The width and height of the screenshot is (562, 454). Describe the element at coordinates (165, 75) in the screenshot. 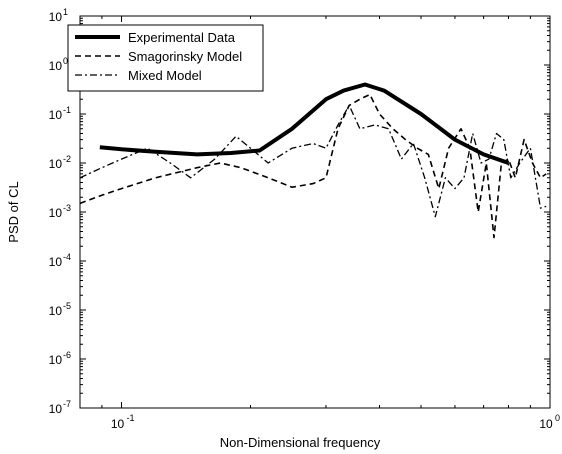

I see `legend-label-mixed: Mixed Model` at that location.